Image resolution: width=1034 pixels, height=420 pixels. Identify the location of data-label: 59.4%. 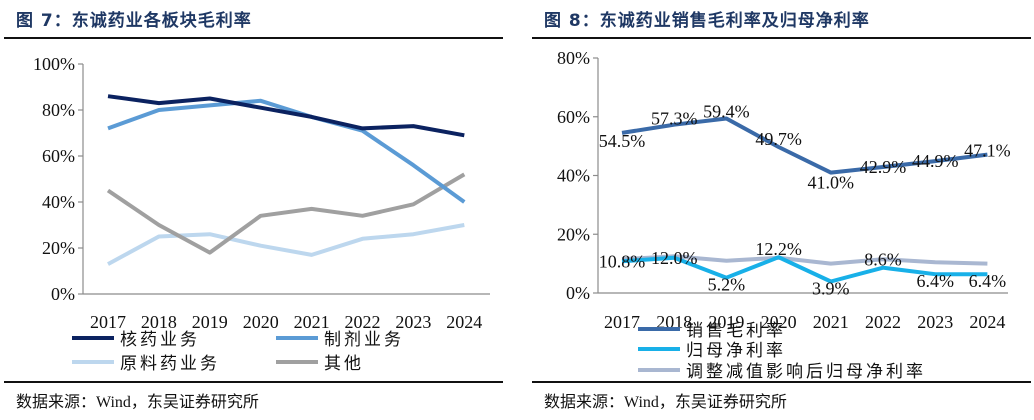
(726, 112).